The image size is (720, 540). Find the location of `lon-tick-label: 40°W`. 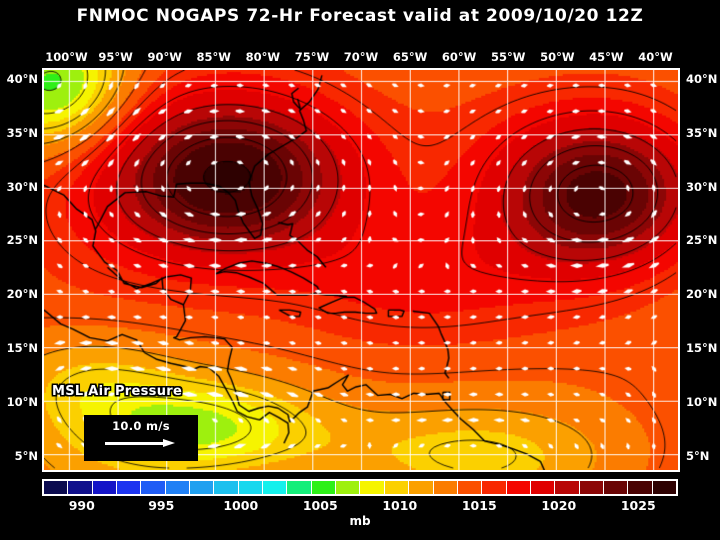

lon-tick-label: 40°W is located at coordinates (655, 57).